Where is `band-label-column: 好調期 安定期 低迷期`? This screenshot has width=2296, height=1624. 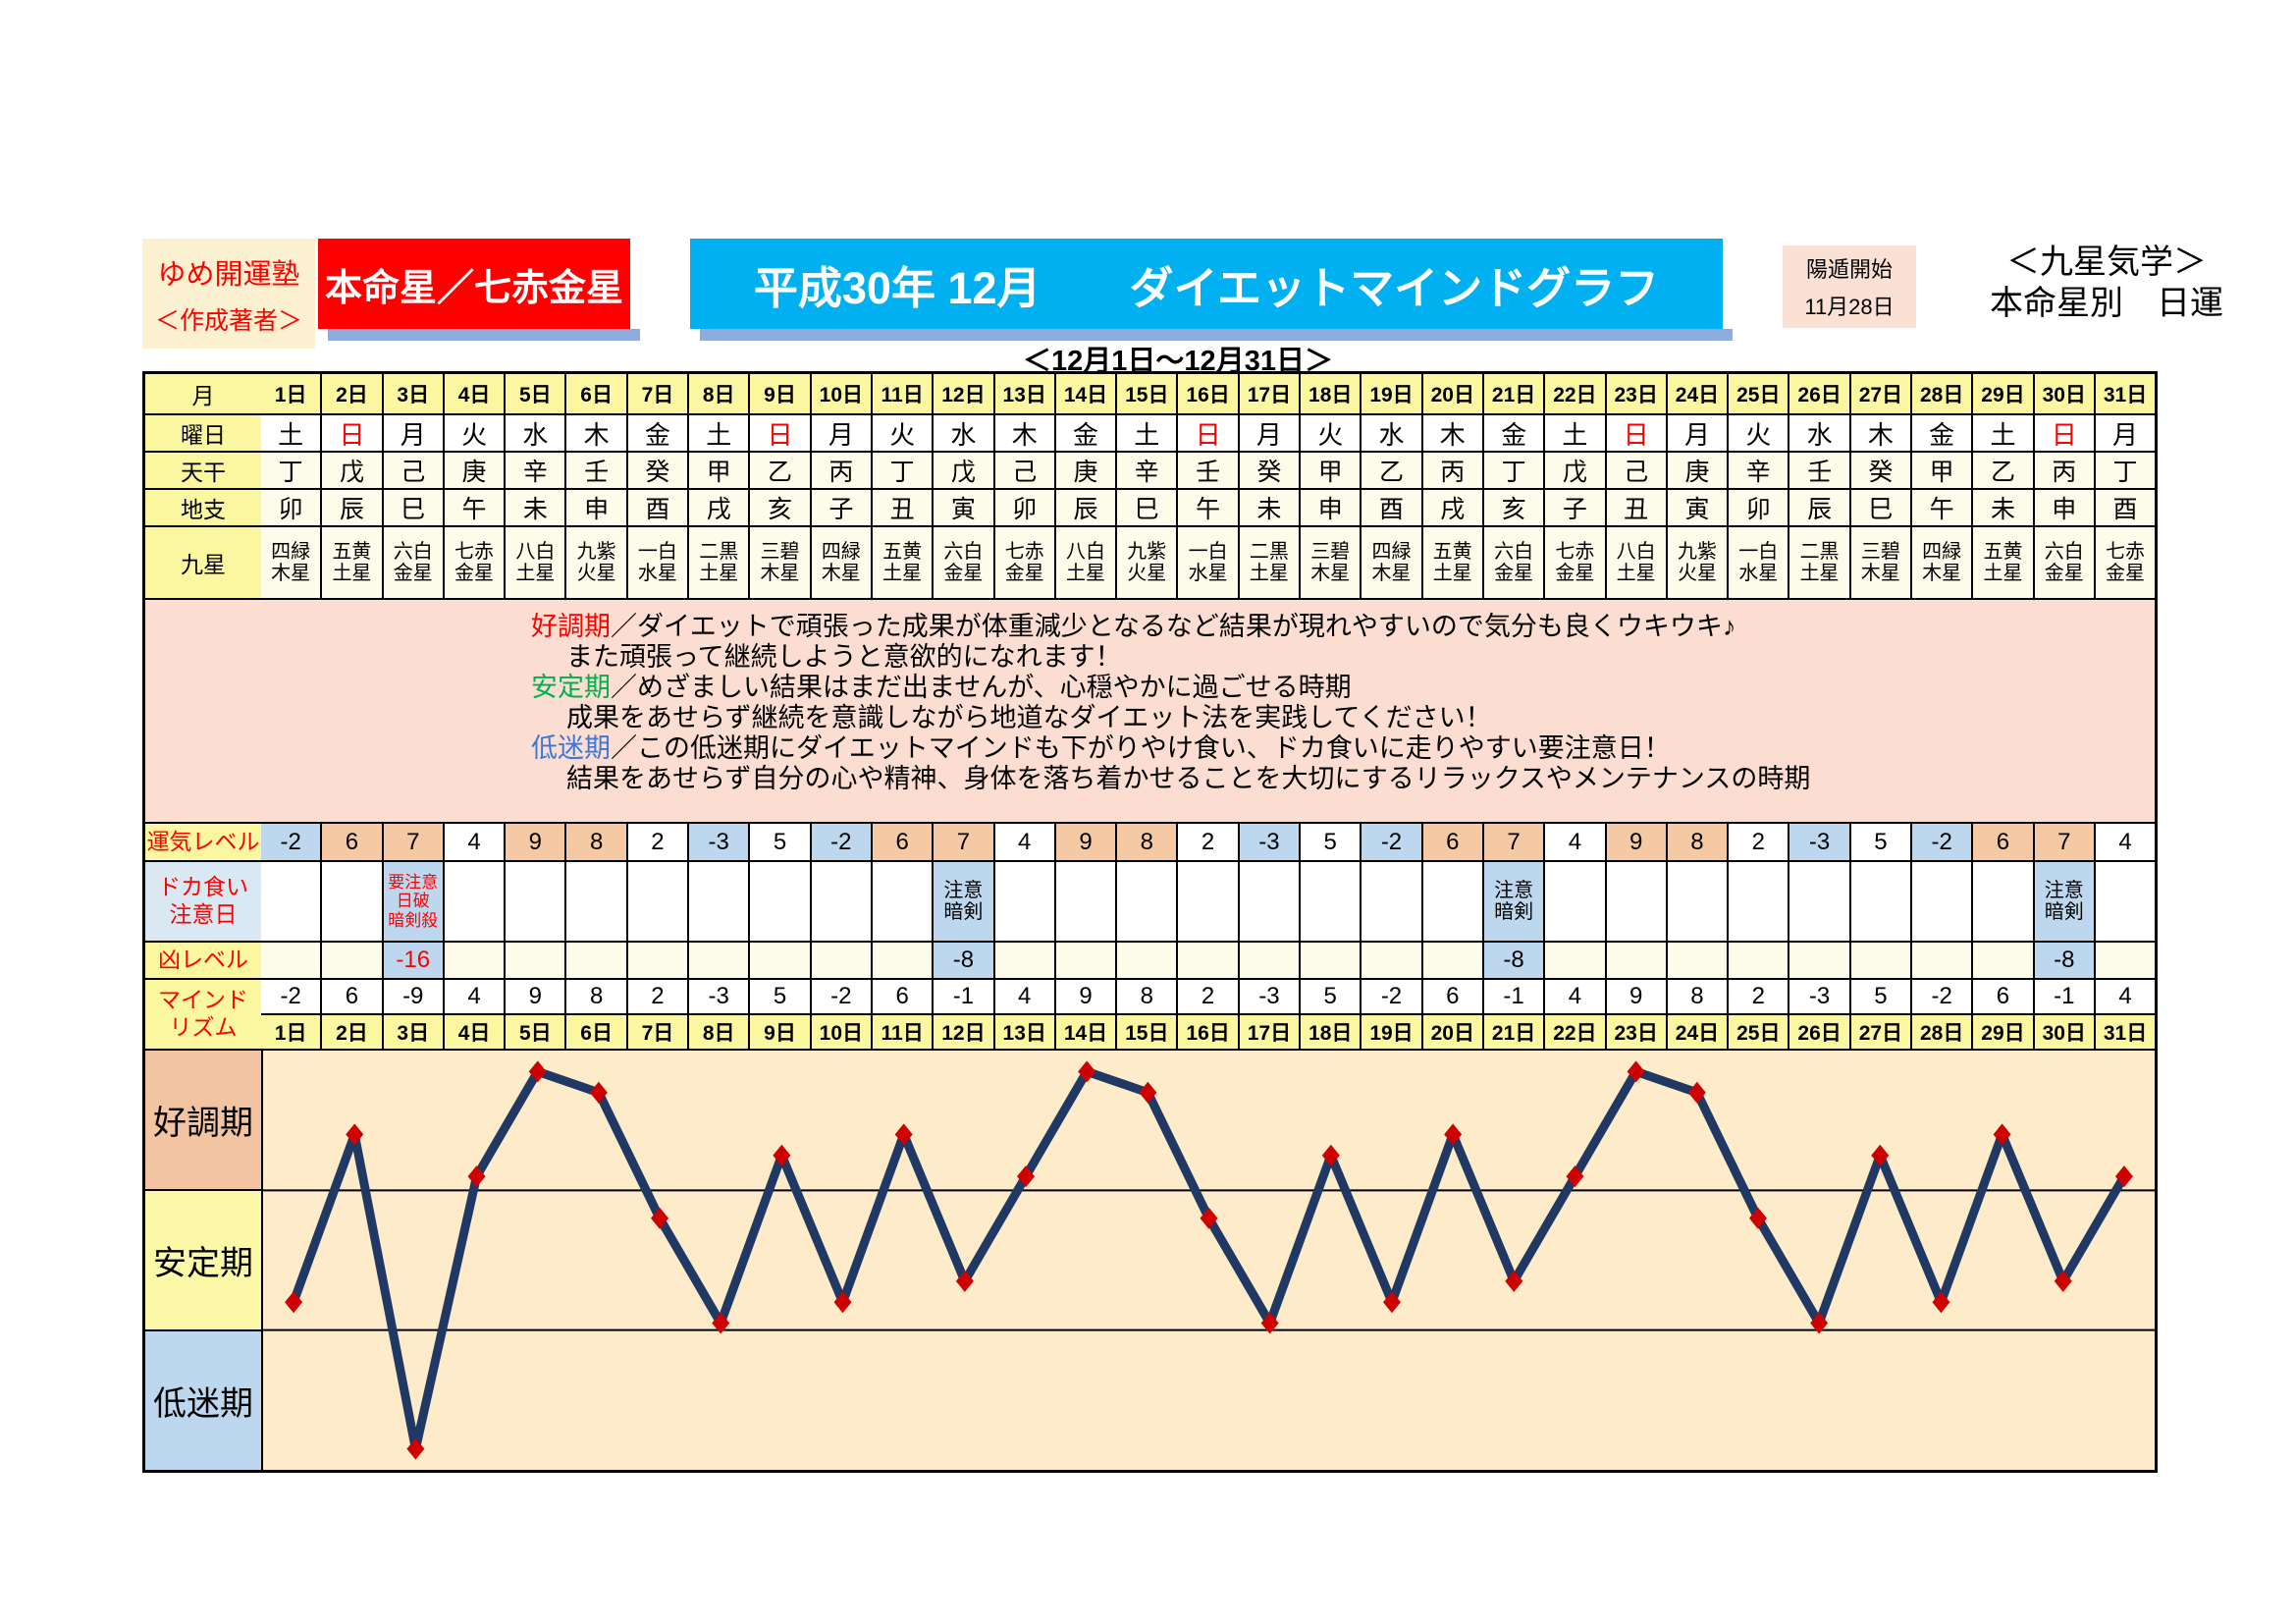
band-label-column: 好調期 安定期 低迷期 is located at coordinates (203, 1260).